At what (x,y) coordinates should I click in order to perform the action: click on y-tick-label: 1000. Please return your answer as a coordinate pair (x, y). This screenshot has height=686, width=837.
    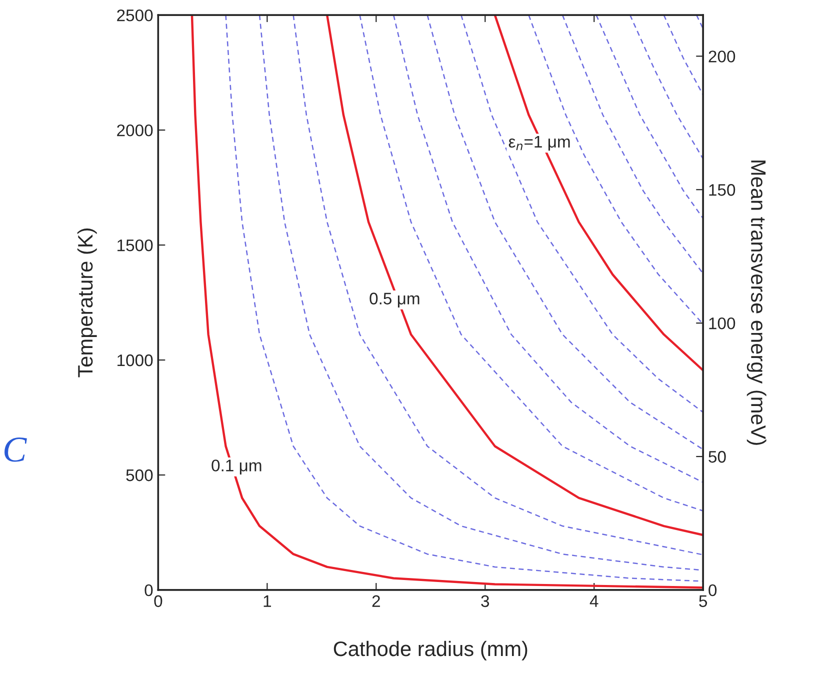
    Looking at the image, I should click on (135, 360).